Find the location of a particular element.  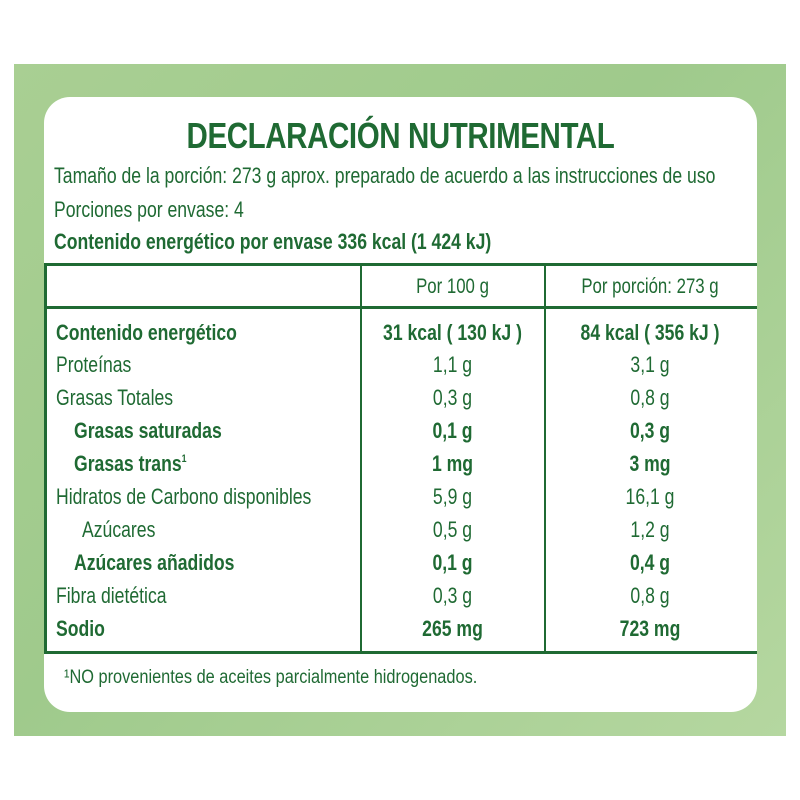

row-label-total-fat: Grasas Totales is located at coordinates (115, 397).